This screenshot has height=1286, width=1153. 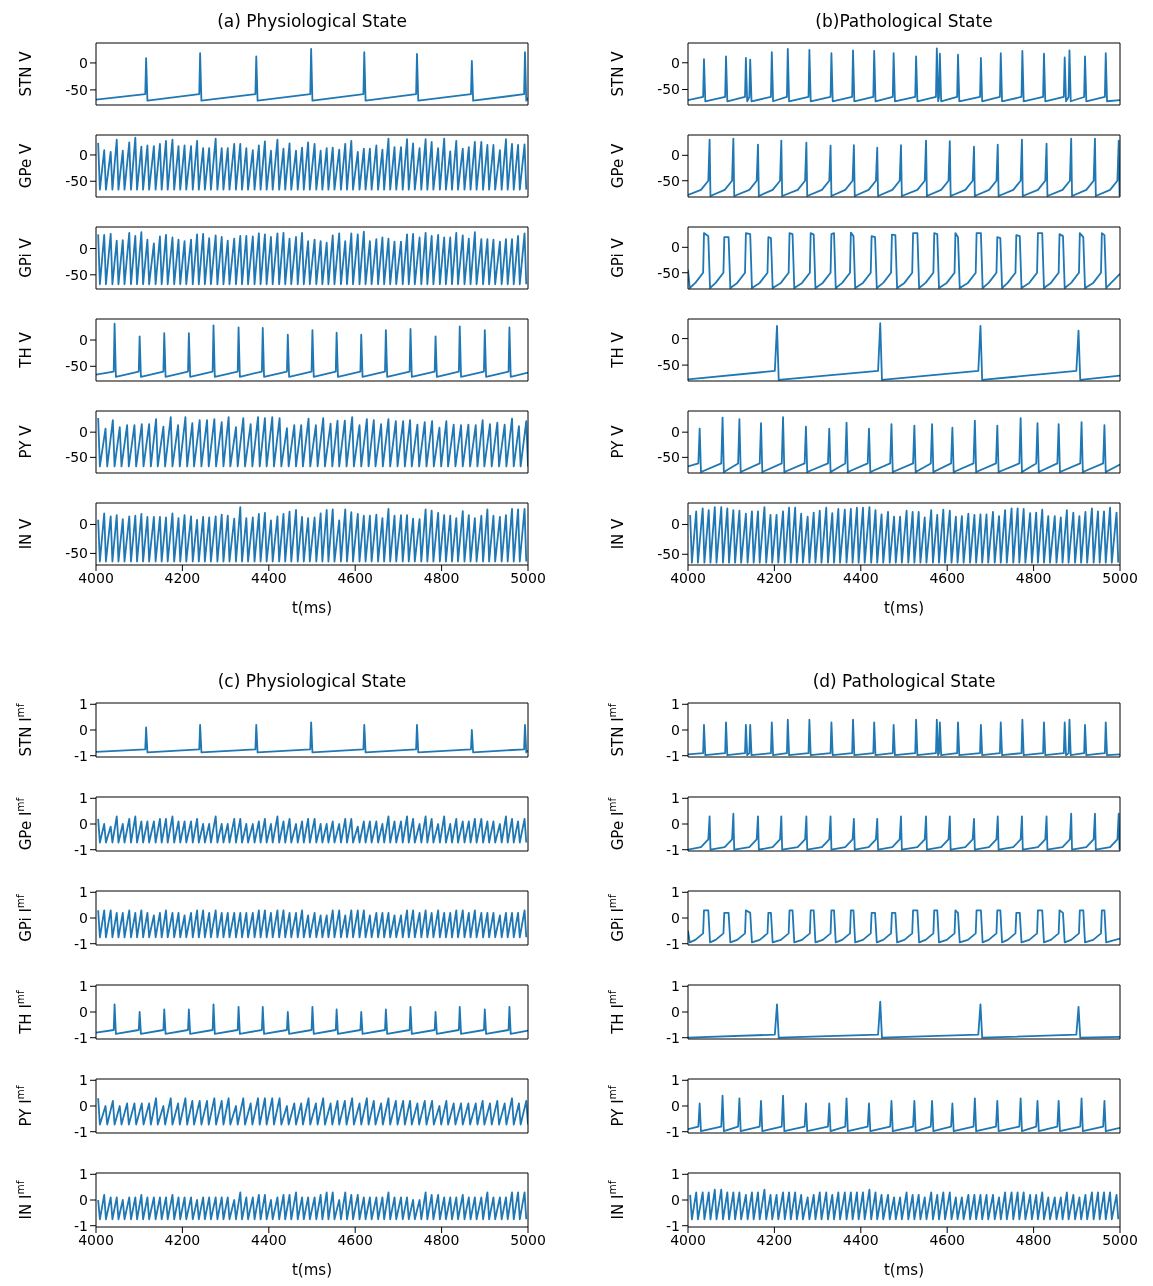 What do you see at coordinates (26, 166) in the screenshot?
I see `y-axis-title: GPe V` at bounding box center [26, 166].